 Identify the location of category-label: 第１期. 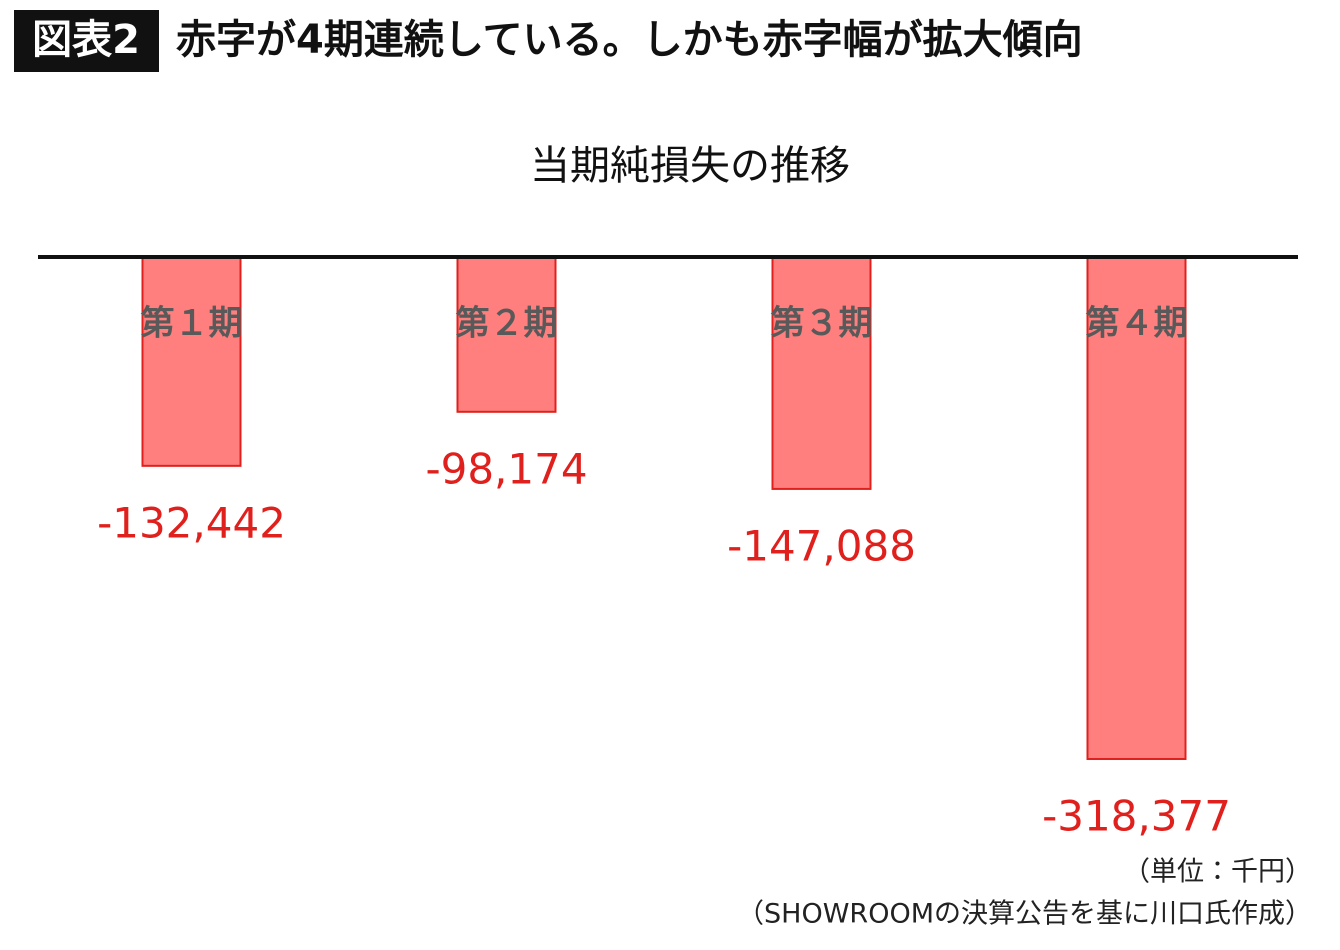
(192, 324).